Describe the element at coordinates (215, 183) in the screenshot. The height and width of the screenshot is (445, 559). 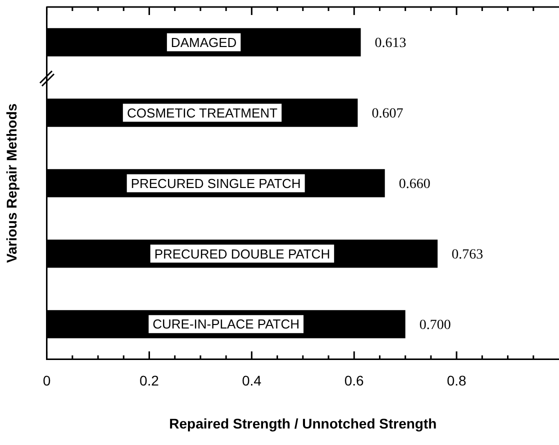
I see `y-tick-label: PRECURED SINGLE PATCH` at that location.